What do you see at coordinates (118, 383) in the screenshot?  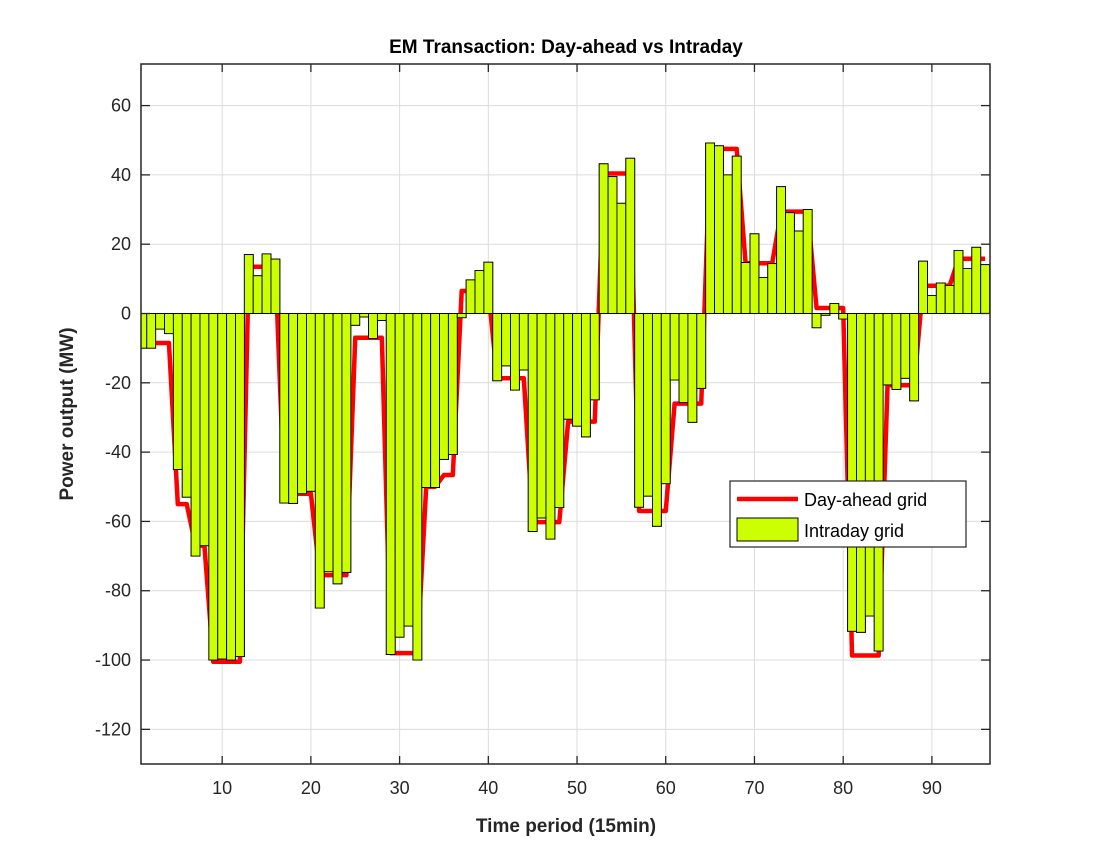 I see `y-tick-label: -20` at bounding box center [118, 383].